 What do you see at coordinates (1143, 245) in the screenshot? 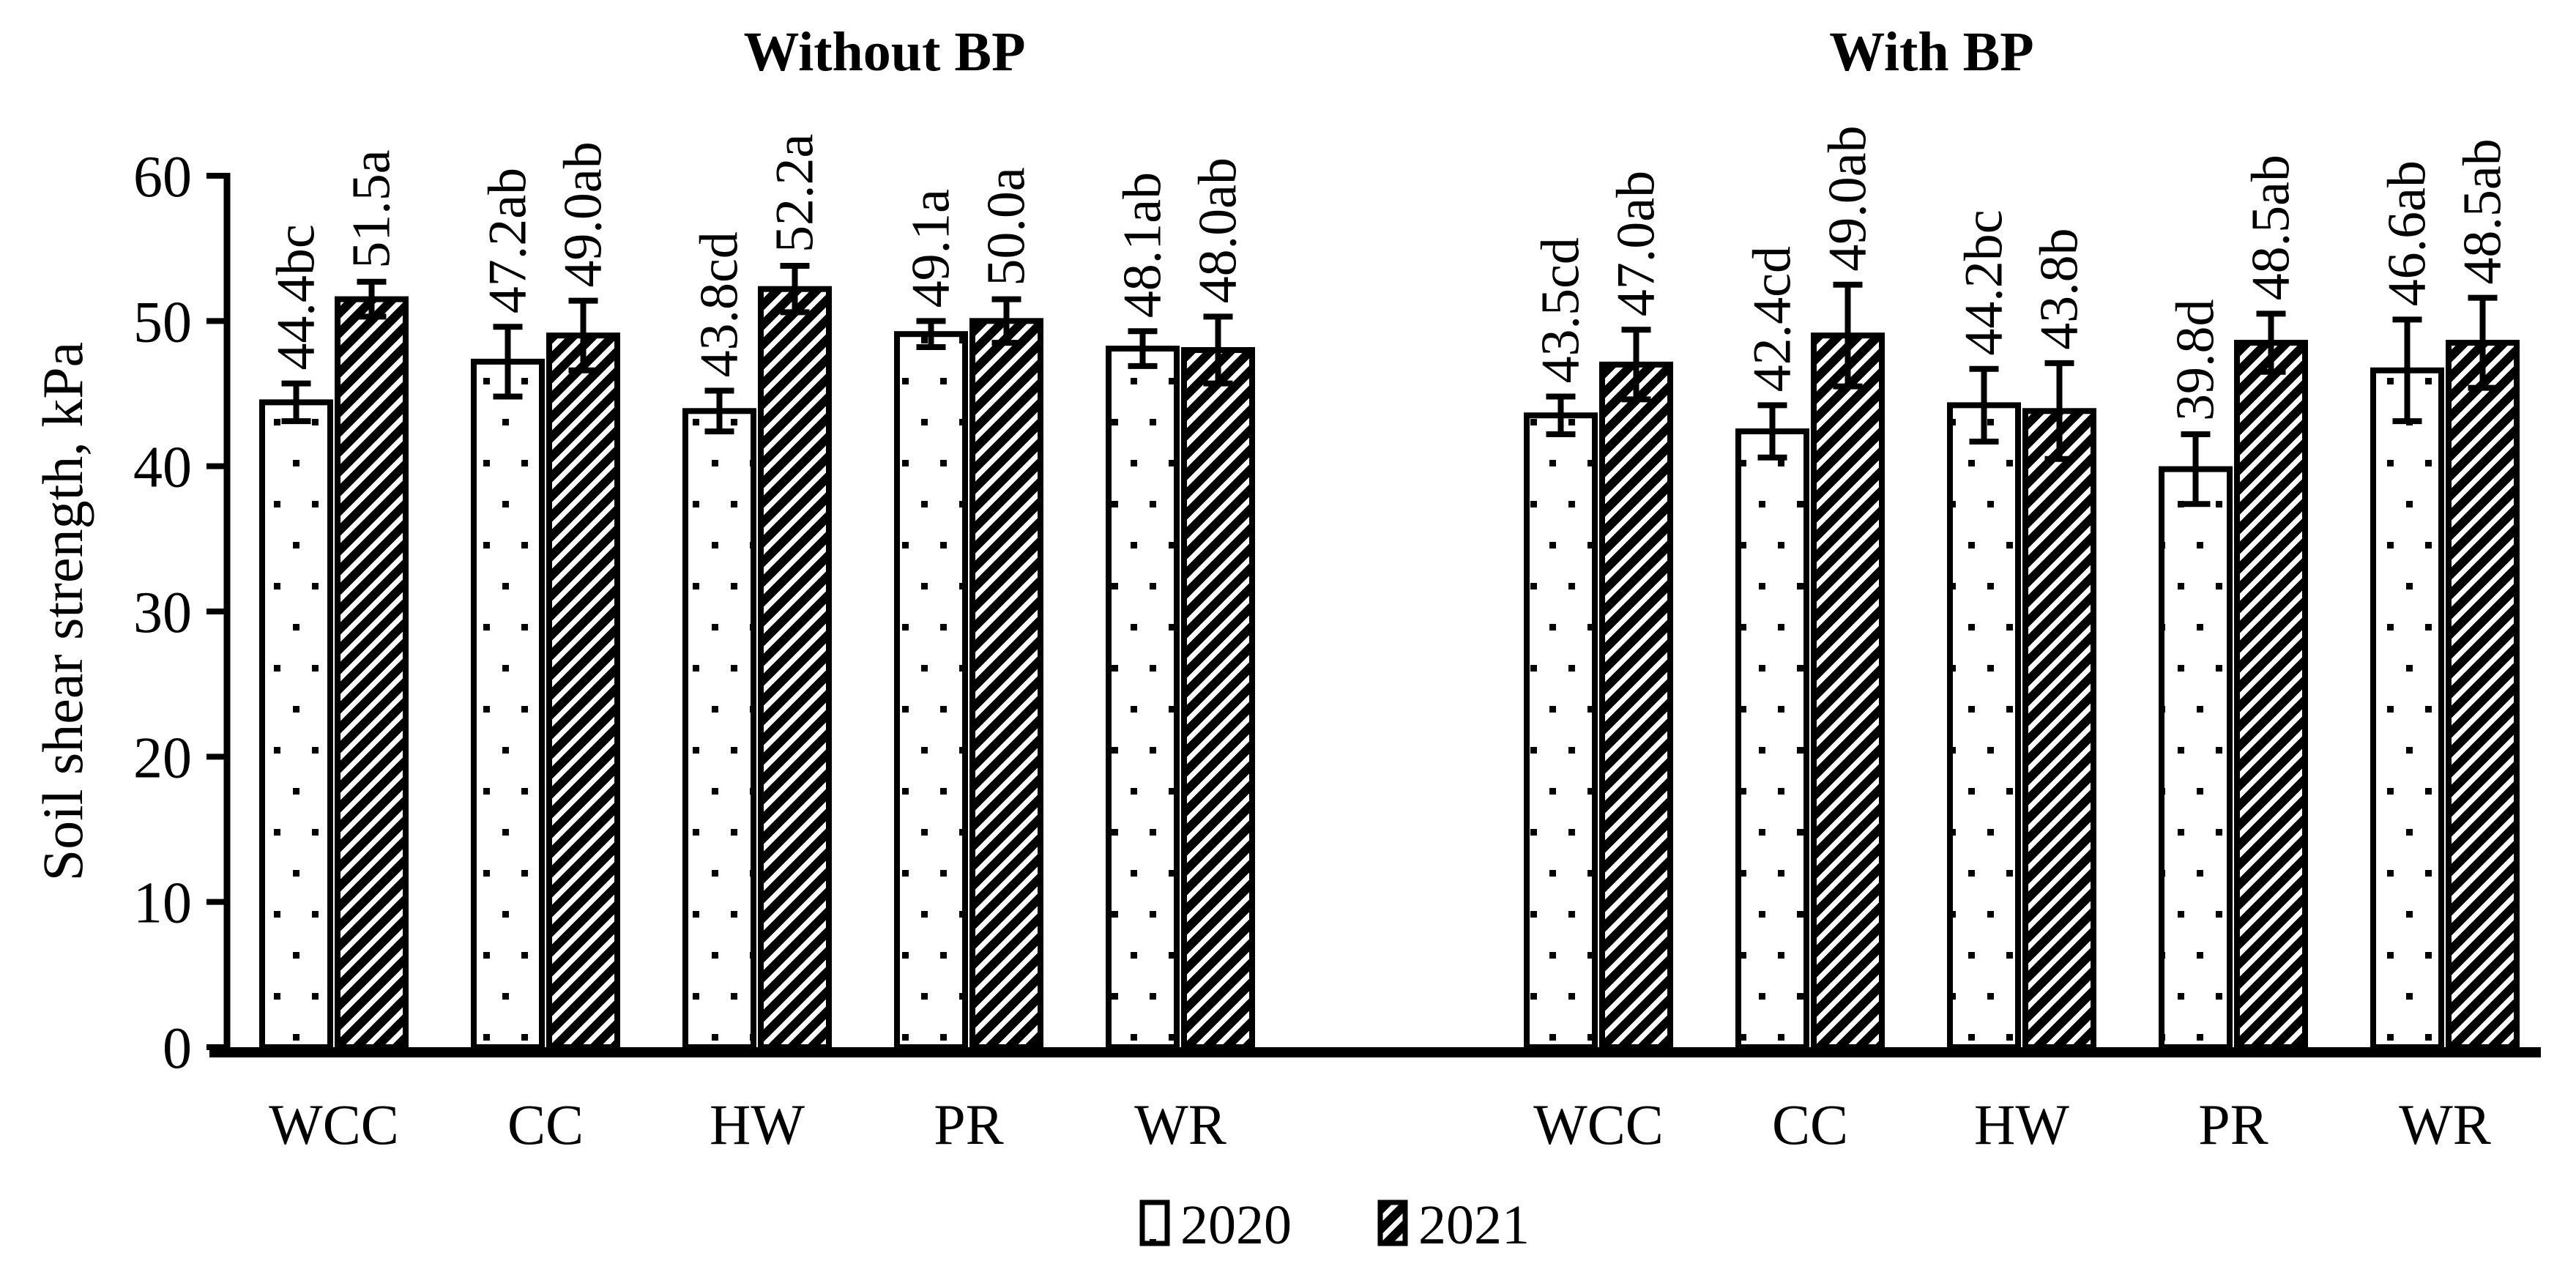
I see `value-label: 48.1ab` at bounding box center [1143, 245].